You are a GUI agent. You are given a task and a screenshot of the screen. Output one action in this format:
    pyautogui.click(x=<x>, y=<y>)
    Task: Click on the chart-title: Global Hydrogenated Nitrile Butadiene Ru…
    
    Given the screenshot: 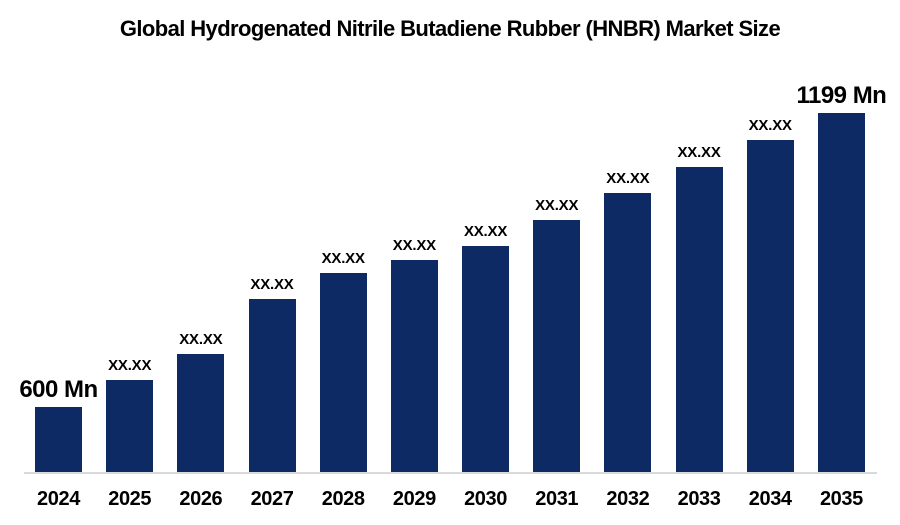 What is the action you would take?
    pyautogui.click(x=450, y=28)
    